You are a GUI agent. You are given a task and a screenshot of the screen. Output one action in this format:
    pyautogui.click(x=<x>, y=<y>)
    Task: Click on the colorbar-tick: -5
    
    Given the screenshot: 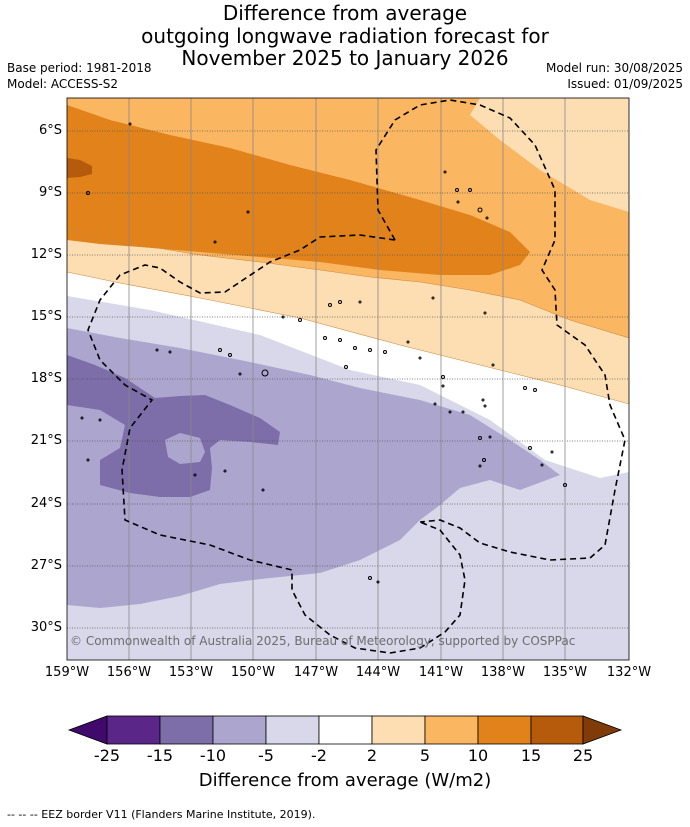 What is the action you would take?
    pyautogui.click(x=266, y=755)
    